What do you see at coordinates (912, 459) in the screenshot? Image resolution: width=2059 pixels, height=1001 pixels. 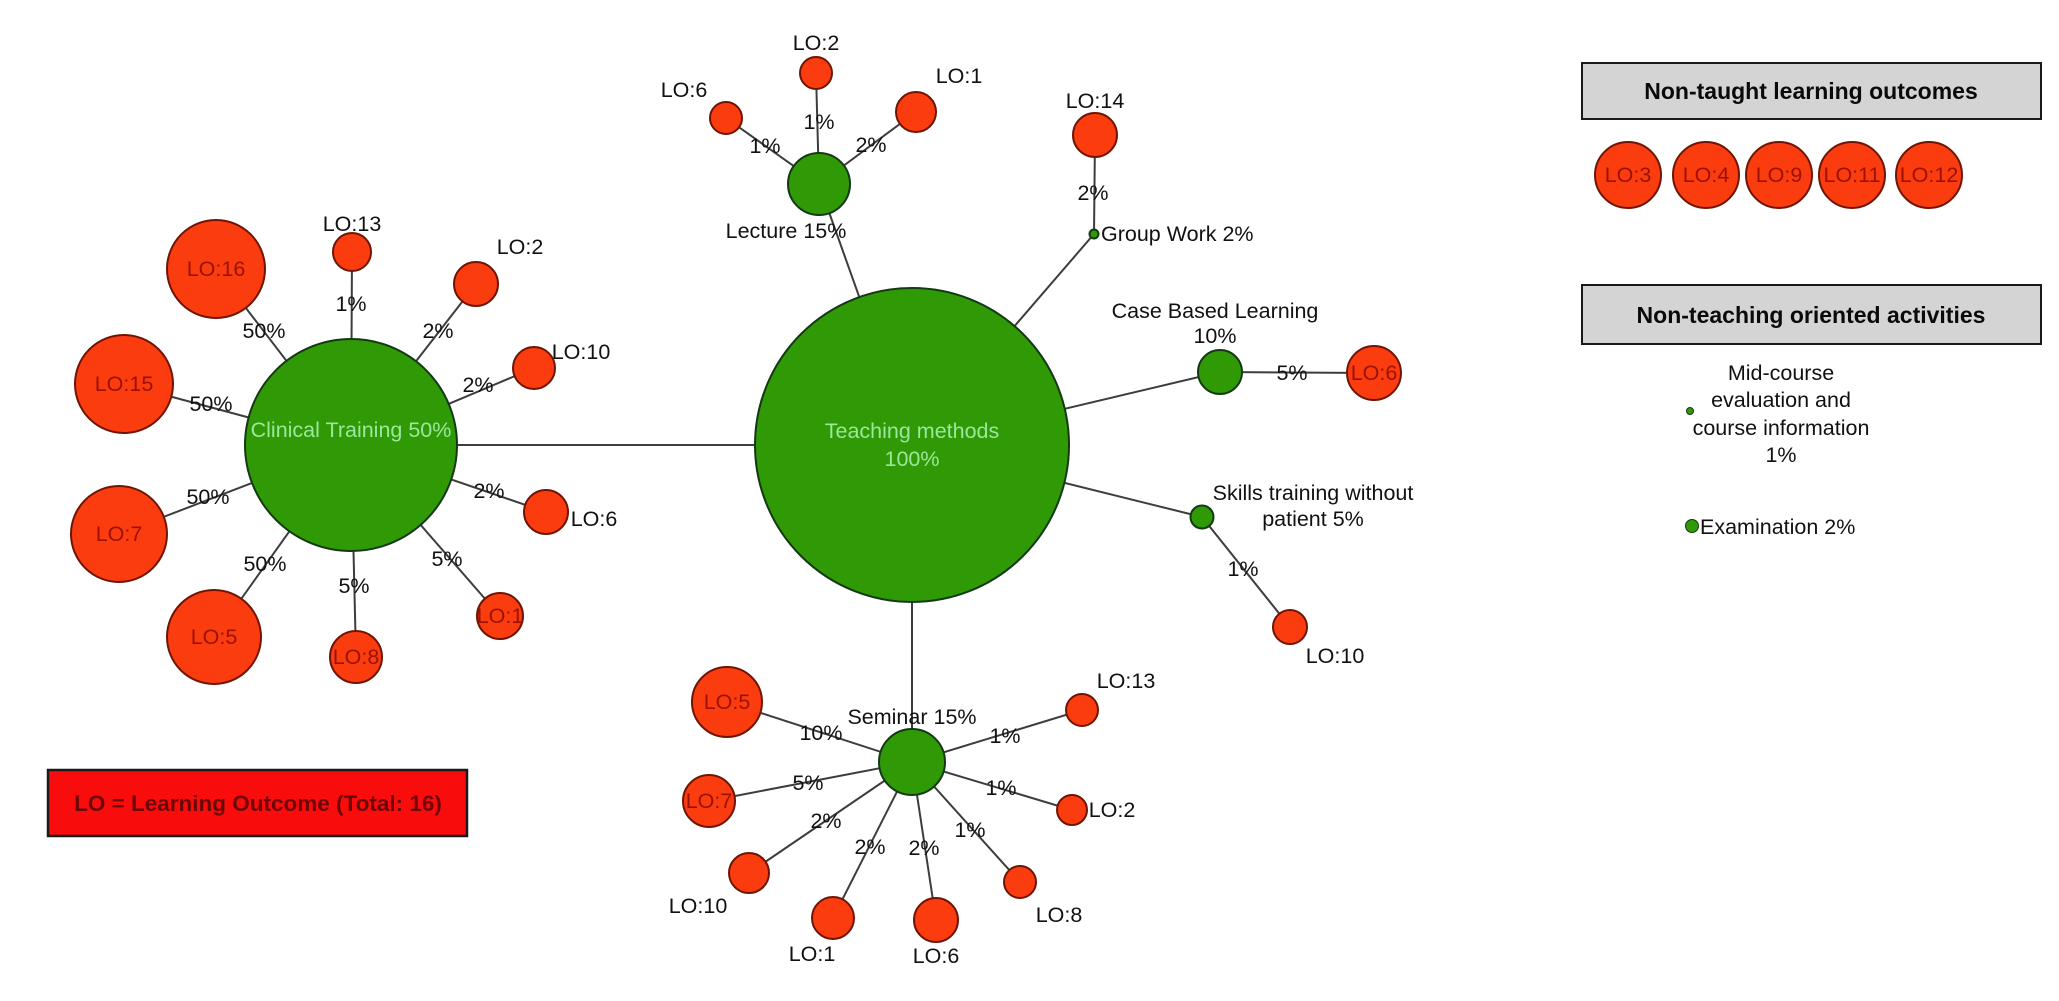 I see `svg-text: 100%` at bounding box center [912, 459].